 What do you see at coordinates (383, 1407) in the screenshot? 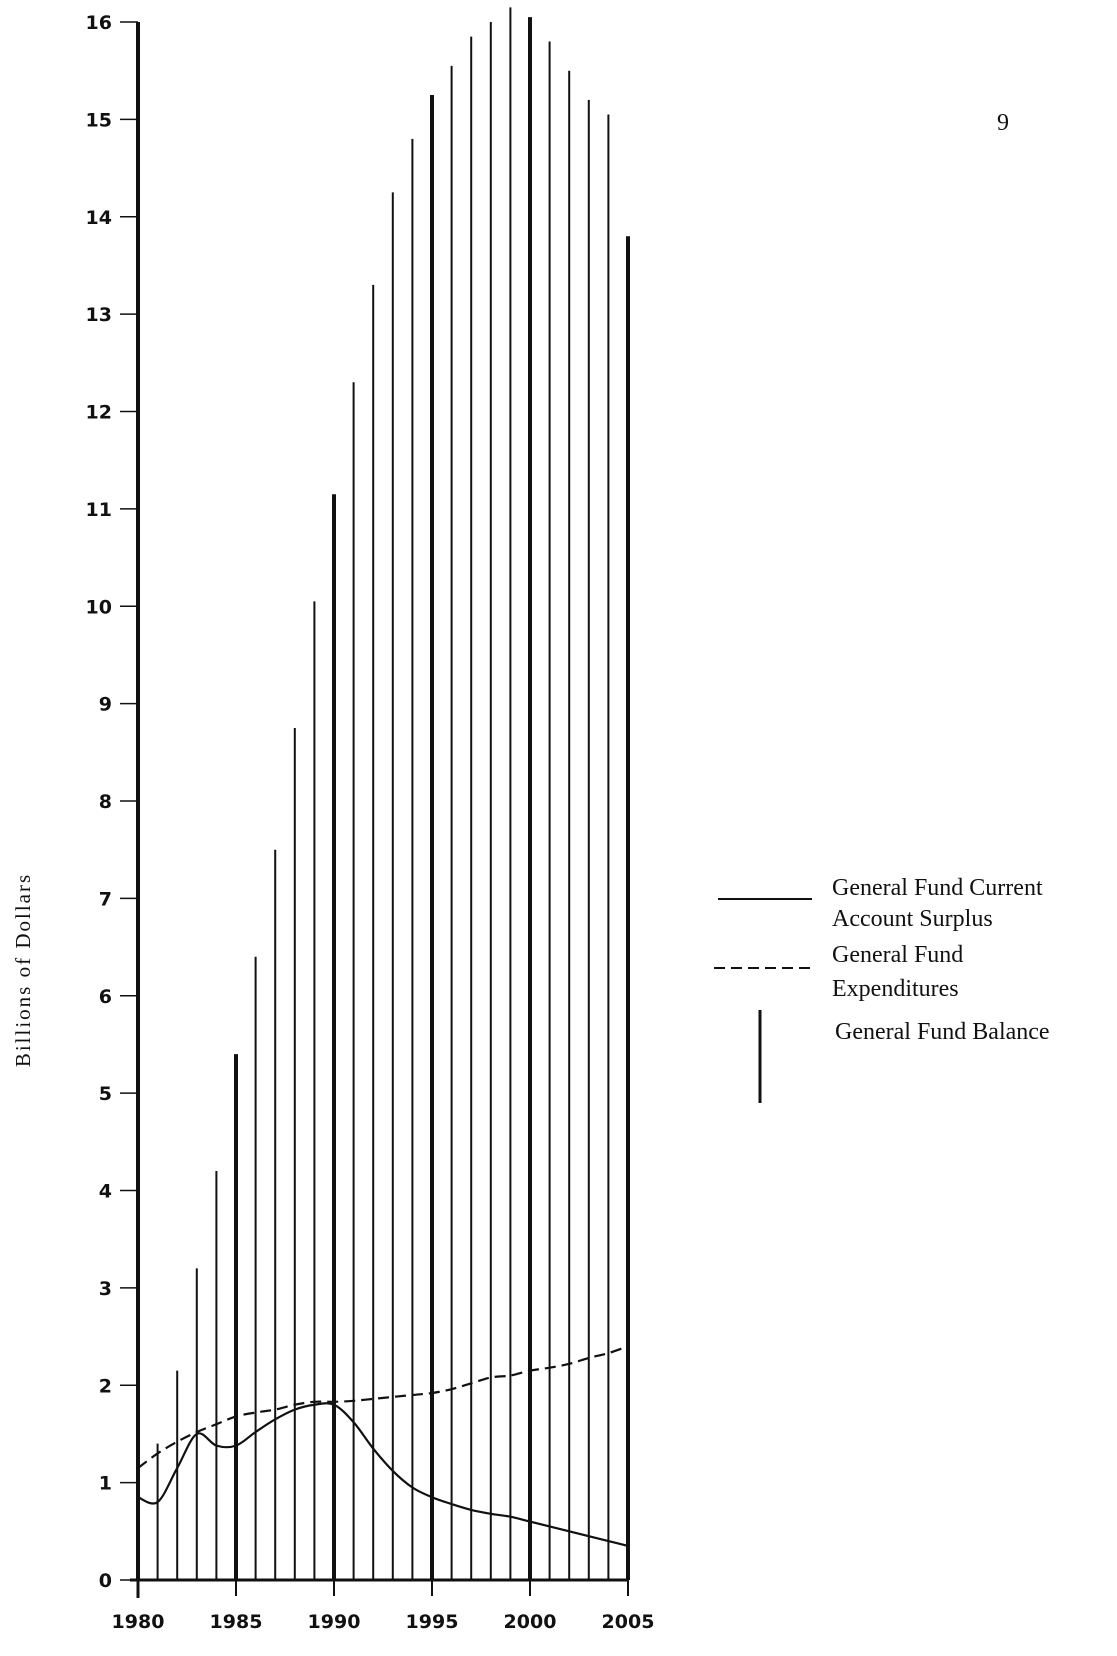
I see `expenditures-line` at bounding box center [383, 1407].